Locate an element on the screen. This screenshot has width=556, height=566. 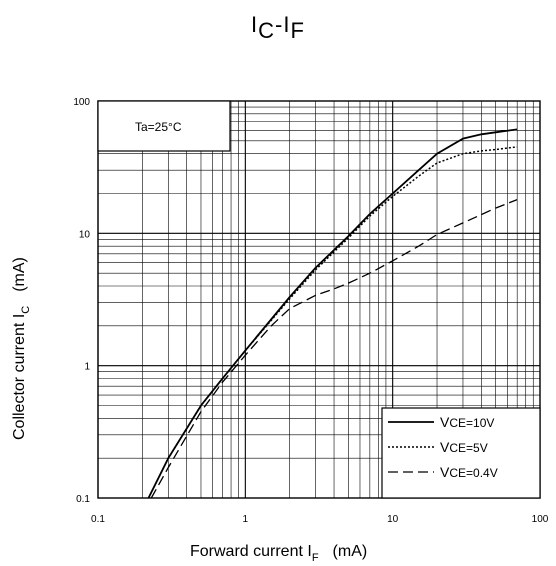
x-tick-label: 10 is located at coordinates (393, 519).